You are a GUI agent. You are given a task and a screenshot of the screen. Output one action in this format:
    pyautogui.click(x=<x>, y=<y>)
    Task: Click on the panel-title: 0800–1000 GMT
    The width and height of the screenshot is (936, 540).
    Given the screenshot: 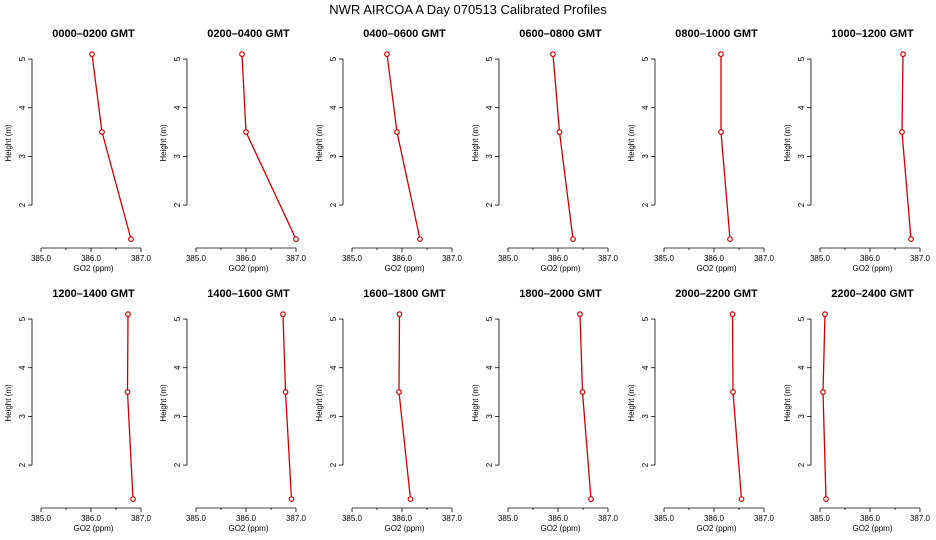 What is the action you would take?
    pyautogui.click(x=716, y=34)
    